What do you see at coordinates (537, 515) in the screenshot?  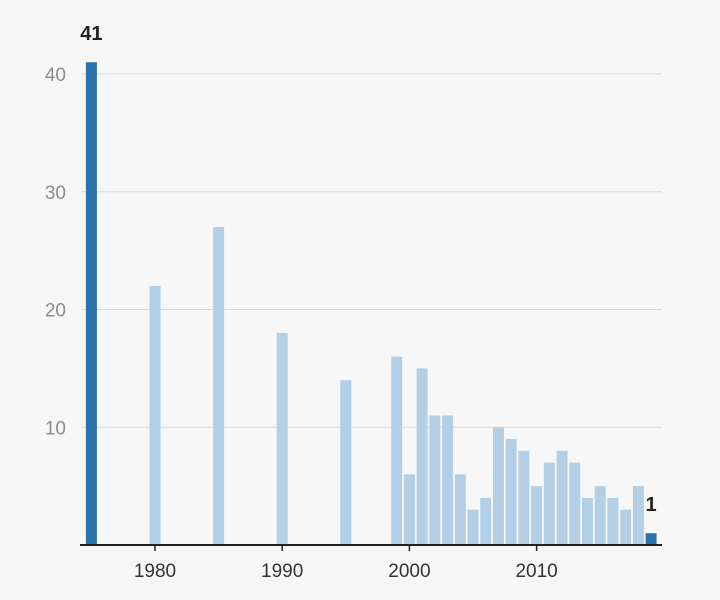 I see `bar-2010` at bounding box center [537, 515].